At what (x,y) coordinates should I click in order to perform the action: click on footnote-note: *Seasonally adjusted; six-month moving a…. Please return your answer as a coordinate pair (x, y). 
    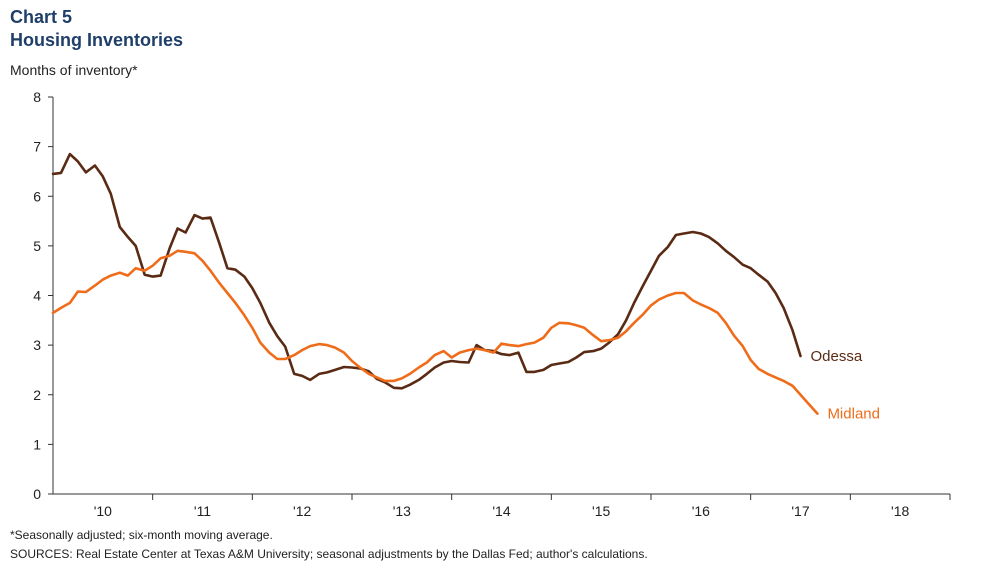
    Looking at the image, I should click on (141, 535).